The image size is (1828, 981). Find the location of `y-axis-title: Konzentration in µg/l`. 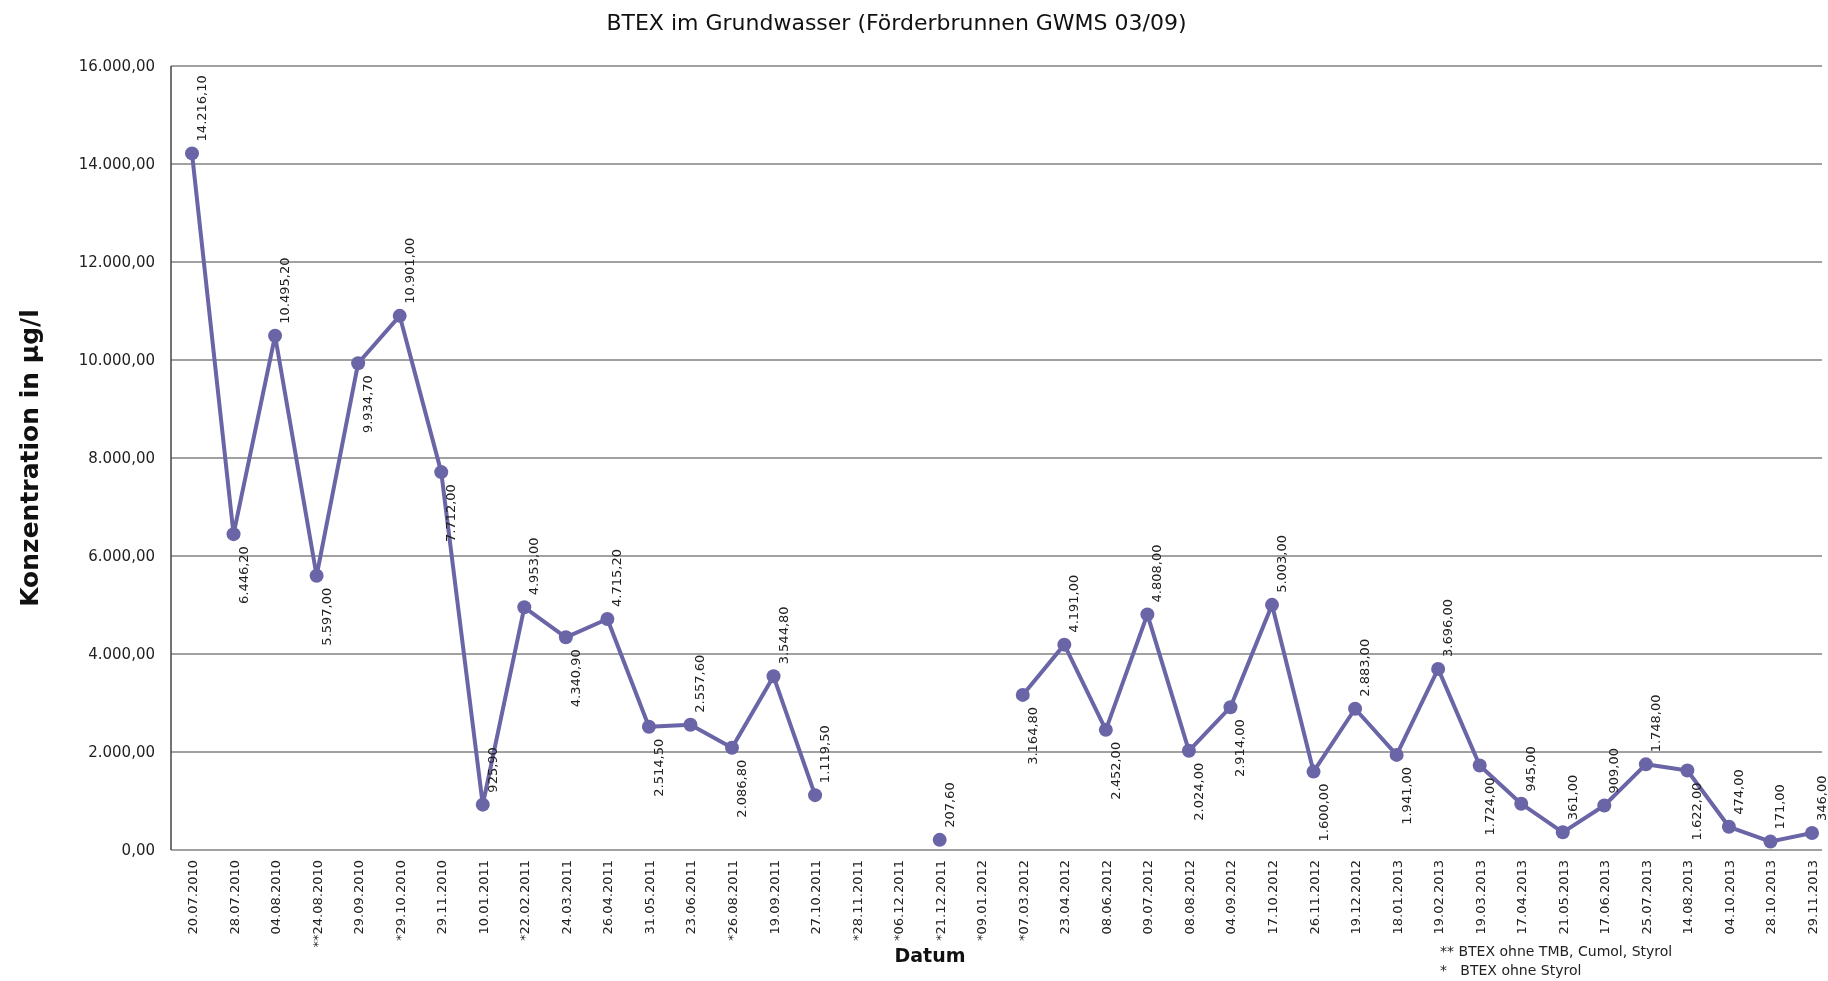

y-axis-title: Konzentration in µg/l is located at coordinates (29, 458).